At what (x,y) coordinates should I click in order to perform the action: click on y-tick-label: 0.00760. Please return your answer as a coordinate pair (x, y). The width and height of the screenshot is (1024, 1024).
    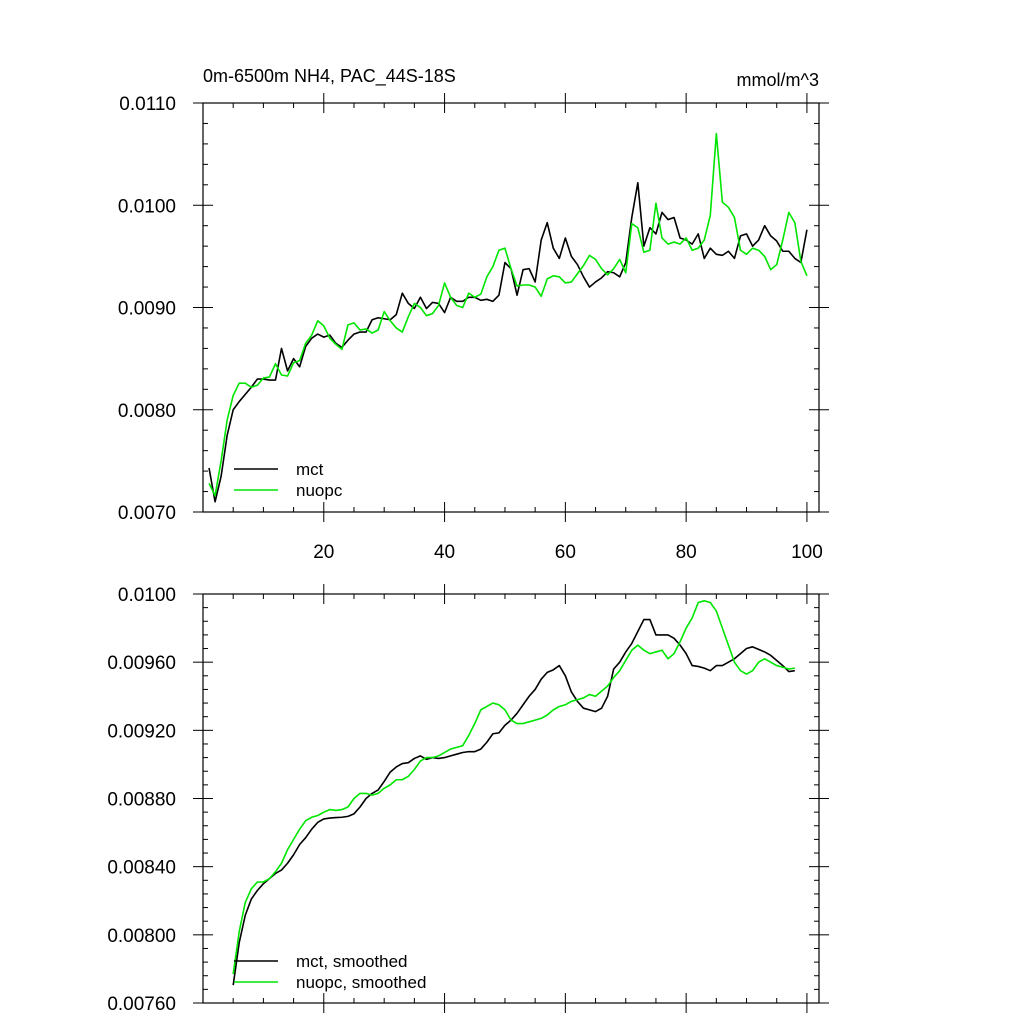
    Looking at the image, I should click on (141, 1004).